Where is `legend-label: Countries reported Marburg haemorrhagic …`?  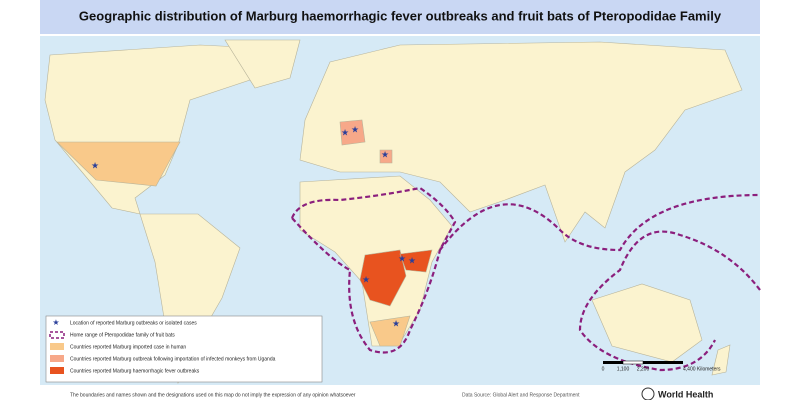 legend-label: Countries reported Marburg haemorrhagic … is located at coordinates (135, 371).